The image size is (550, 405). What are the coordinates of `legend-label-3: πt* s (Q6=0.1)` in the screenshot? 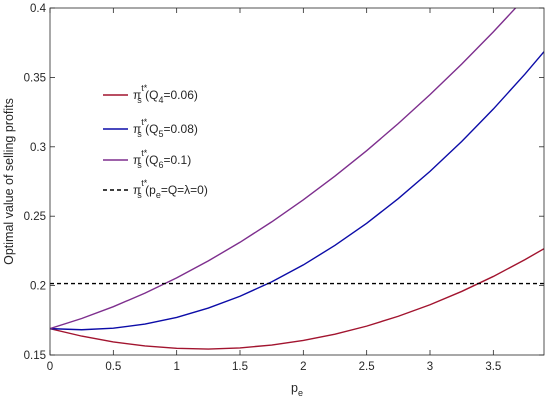 It's located at (162, 159).